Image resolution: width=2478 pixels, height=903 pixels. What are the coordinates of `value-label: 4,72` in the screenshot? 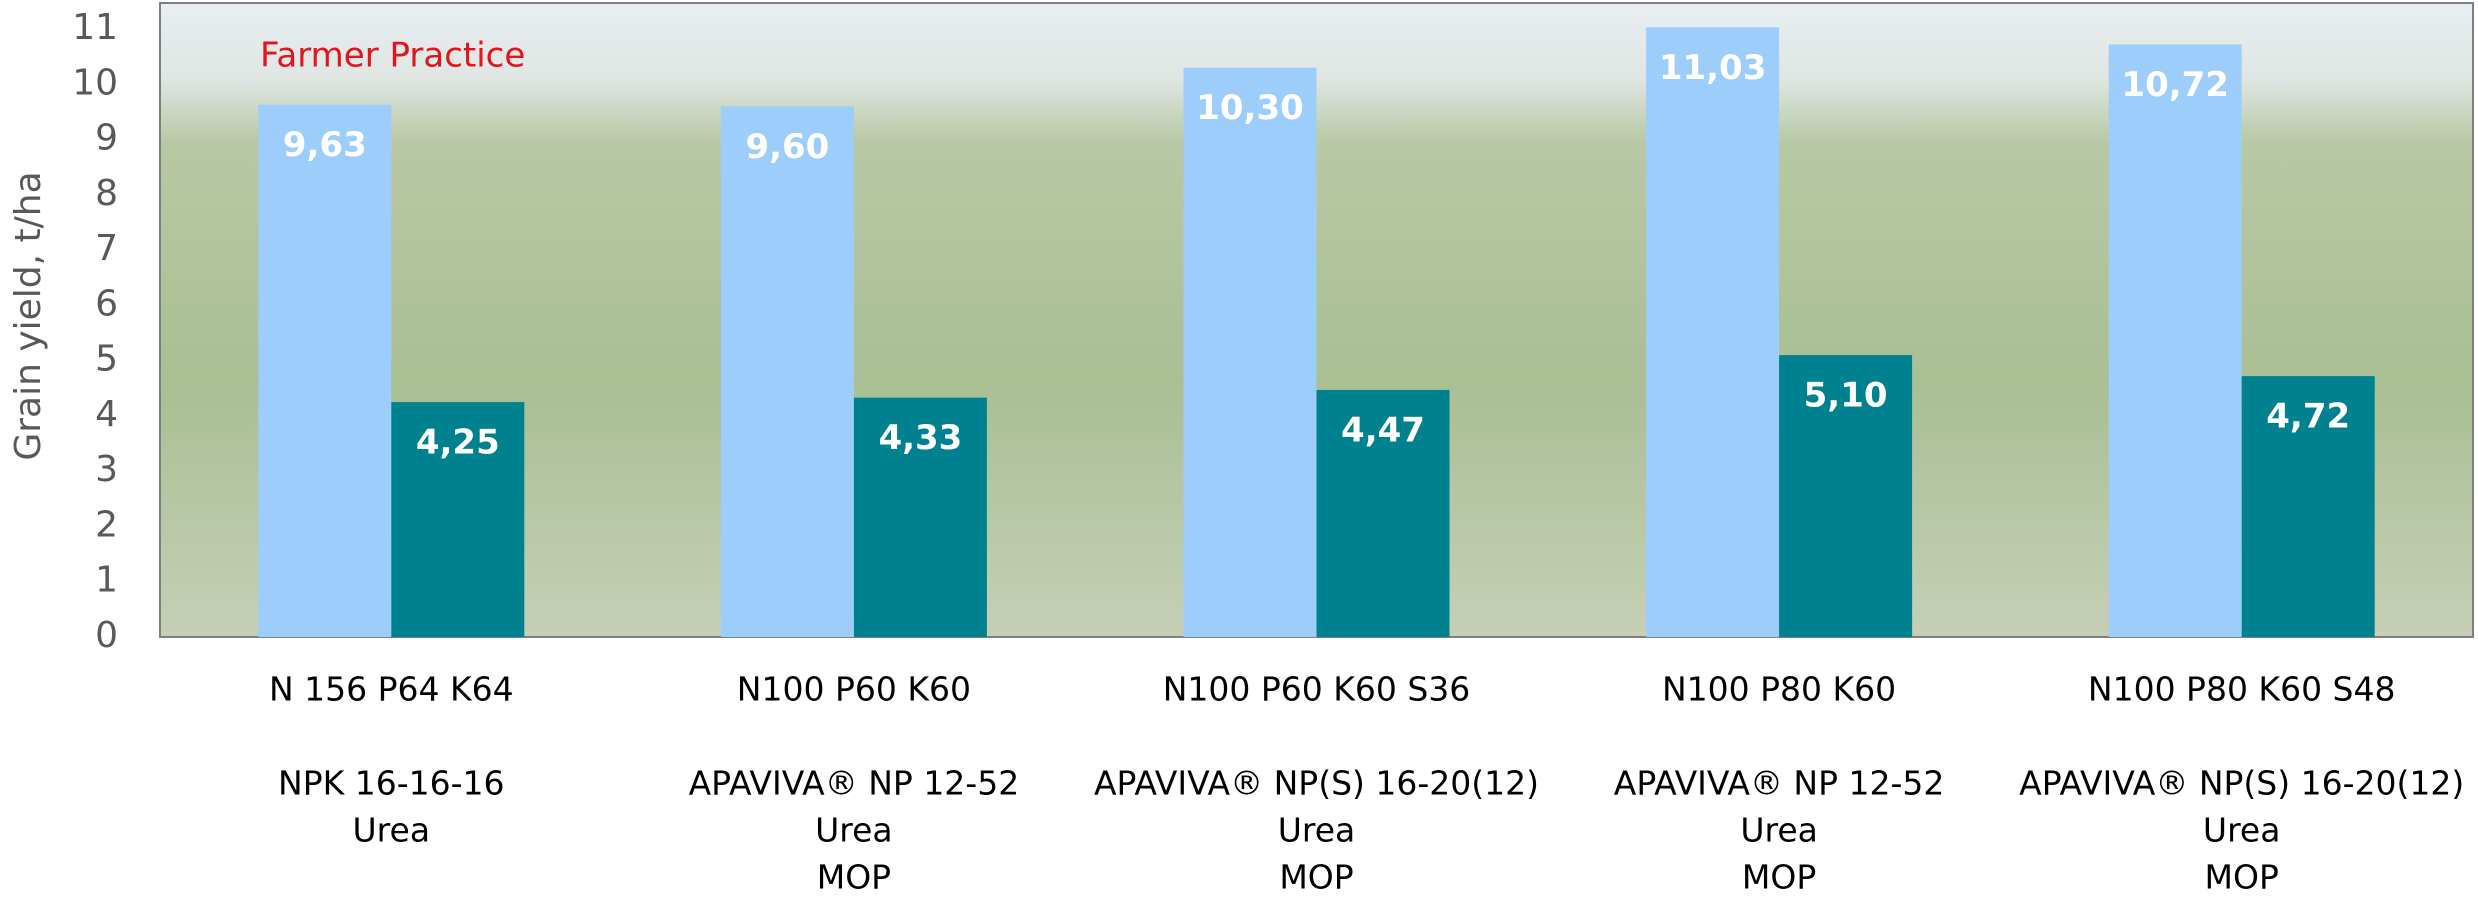 It's located at (2308, 417).